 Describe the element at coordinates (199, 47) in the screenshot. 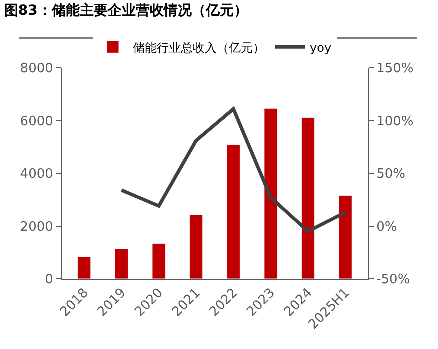

I see `legend-label: 储能行业总收入（亿元）` at that location.